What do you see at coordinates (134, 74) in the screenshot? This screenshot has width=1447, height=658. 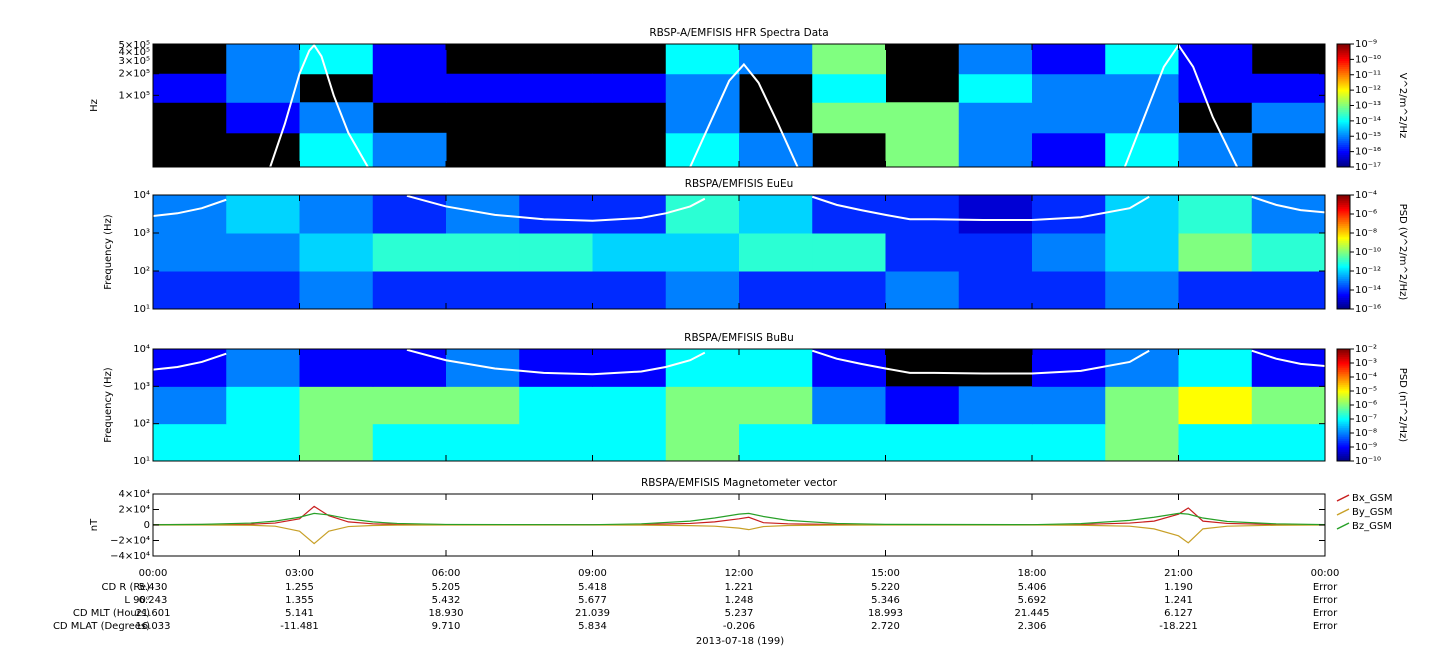 I see `y-tick-label: 2×10⁵` at bounding box center [134, 74].